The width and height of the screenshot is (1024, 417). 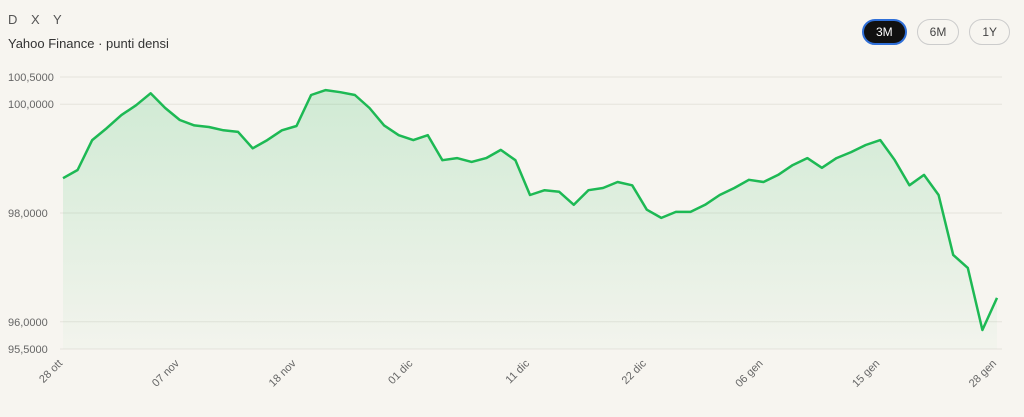 What do you see at coordinates (983, 374) in the screenshot?
I see `x-tick-label: 28 gen` at bounding box center [983, 374].